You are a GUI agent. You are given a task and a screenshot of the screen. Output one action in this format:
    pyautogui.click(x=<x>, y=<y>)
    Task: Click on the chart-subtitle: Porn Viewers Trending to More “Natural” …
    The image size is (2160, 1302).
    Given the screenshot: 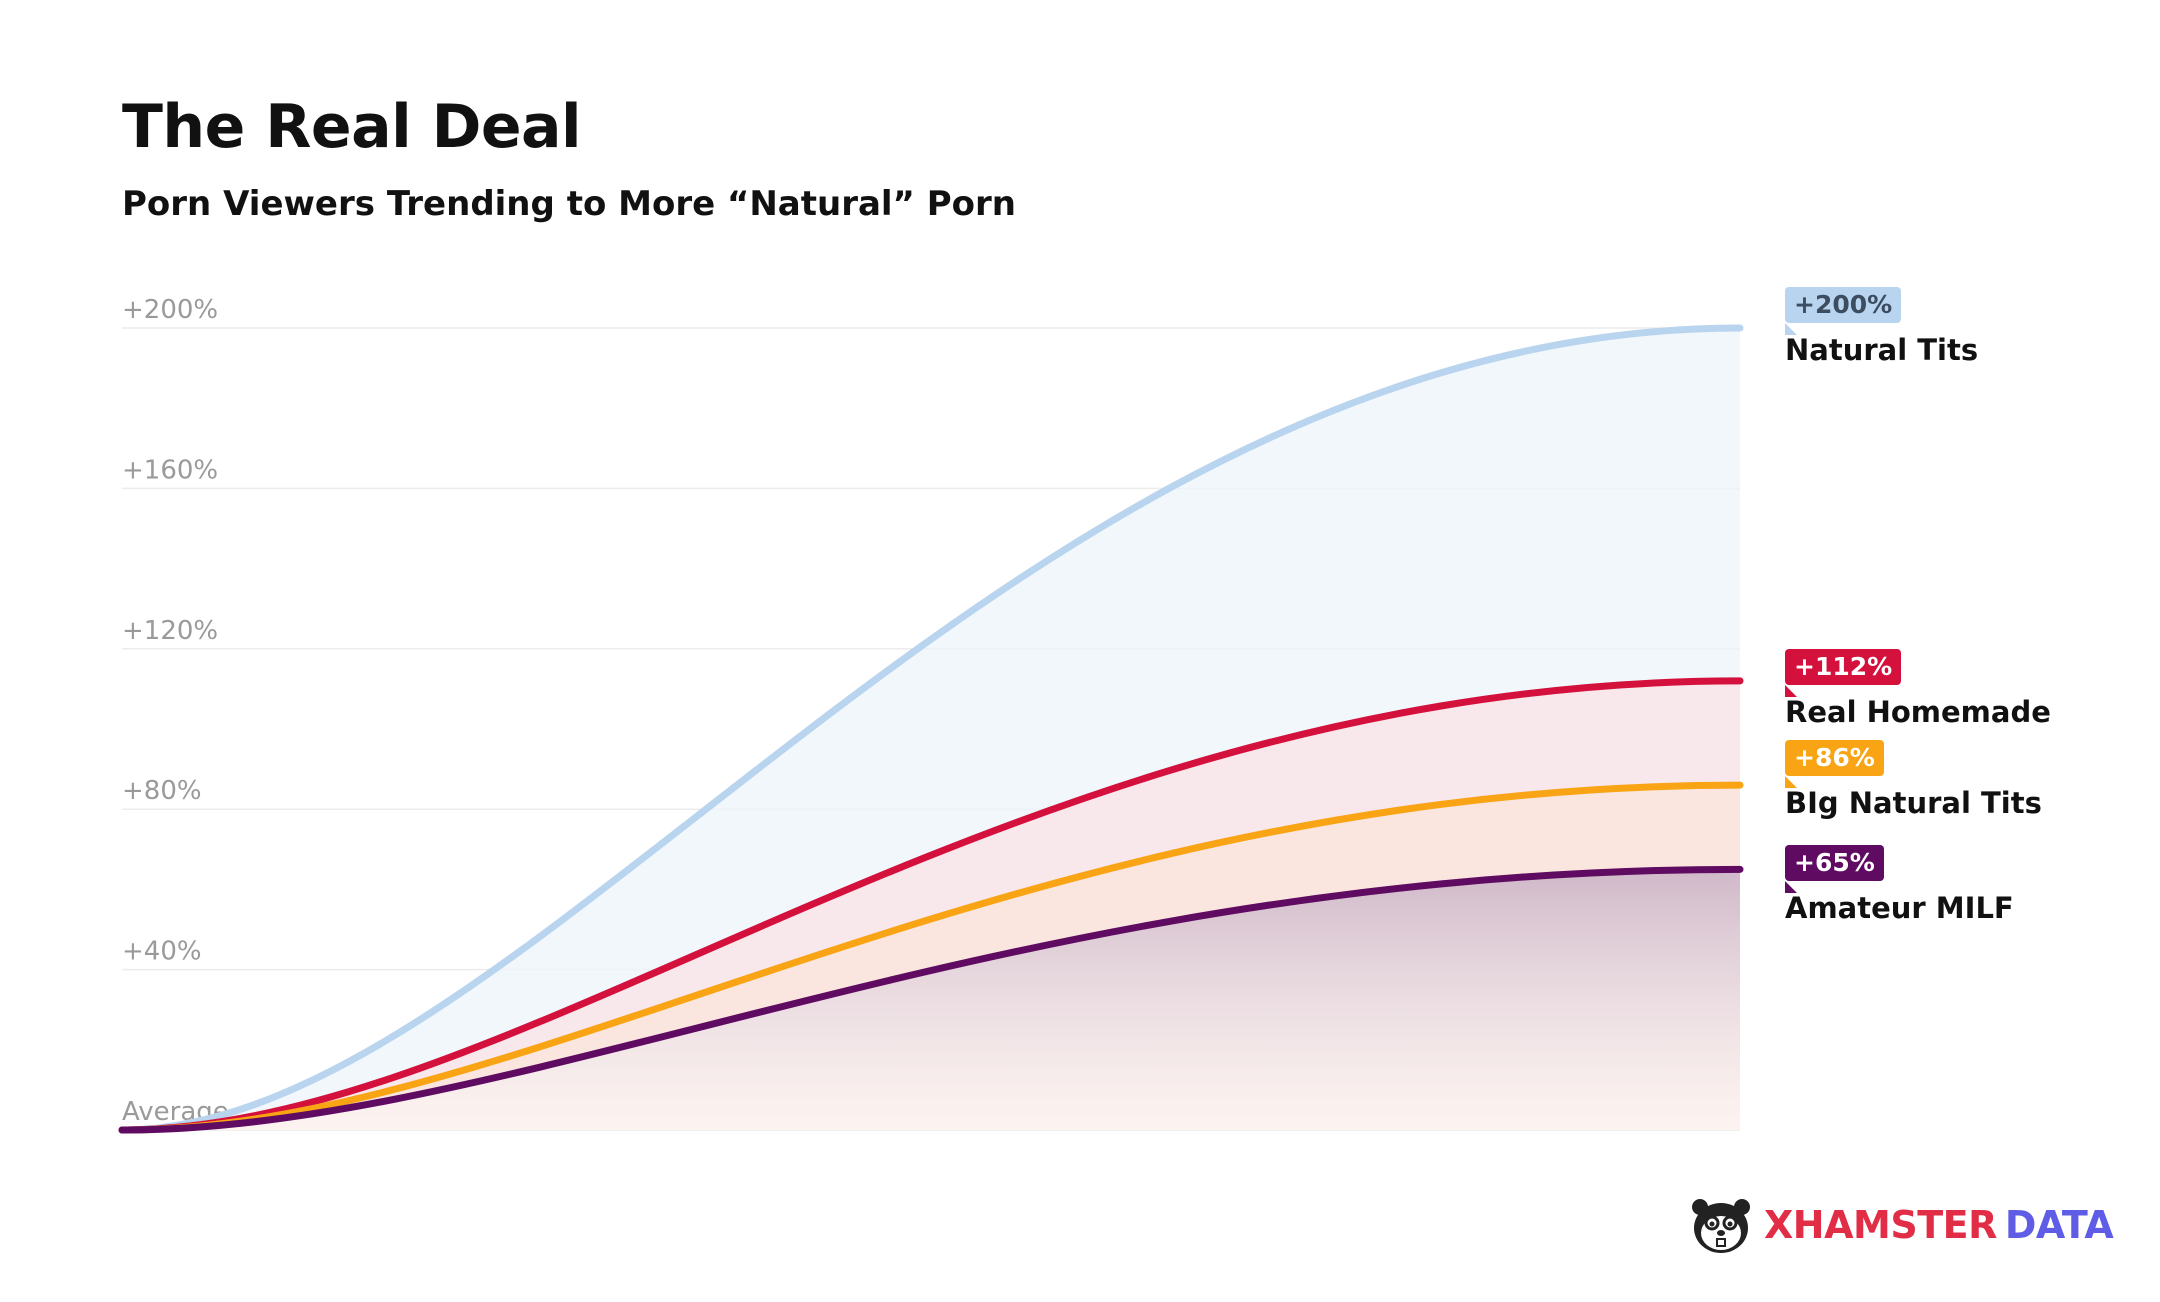 What is the action you would take?
    pyautogui.click(x=569, y=204)
    